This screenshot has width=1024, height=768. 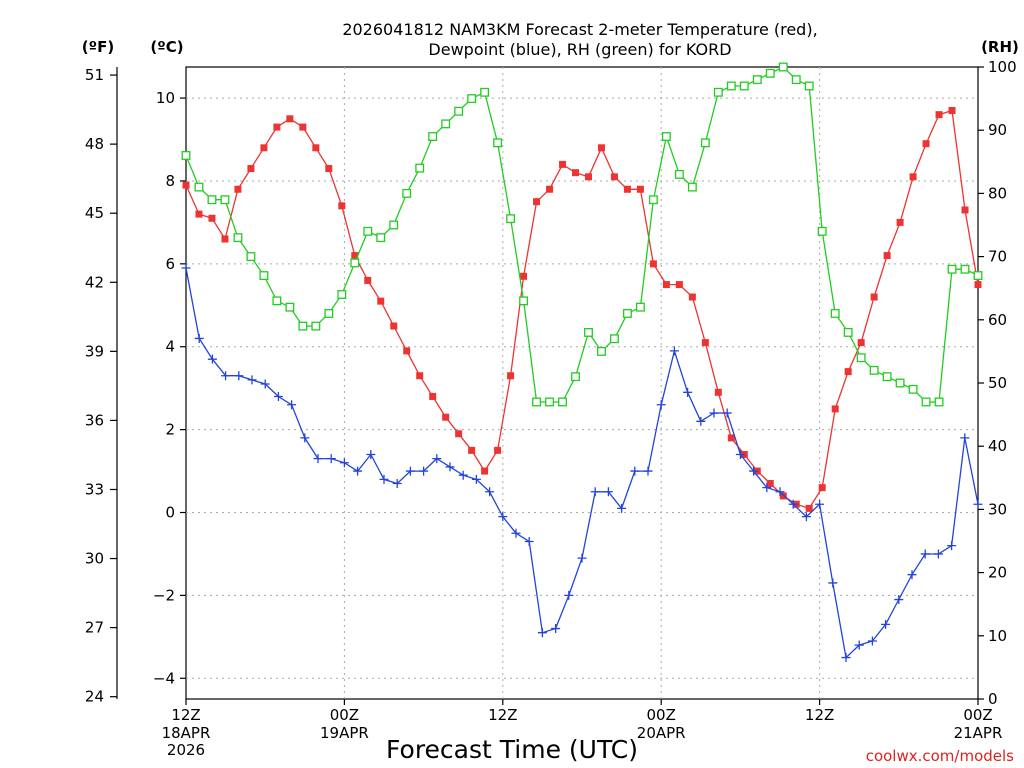 What do you see at coordinates (94, 489) in the screenshot?
I see `fahrenheit-tick-label: 33` at bounding box center [94, 489].